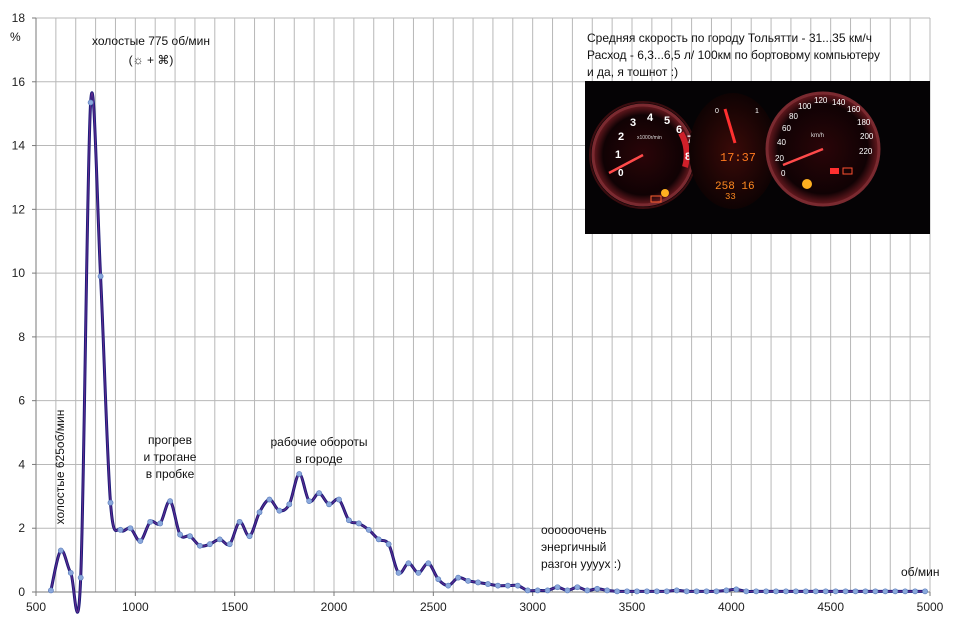  Describe the element at coordinates (618, 155) in the screenshot. I see `tach-number: 1` at that location.